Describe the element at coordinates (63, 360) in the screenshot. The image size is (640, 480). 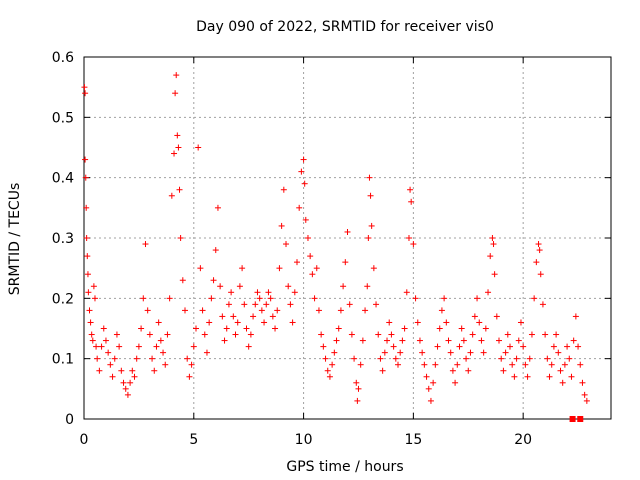
I see `y-tick-label: 0.1` at that location.